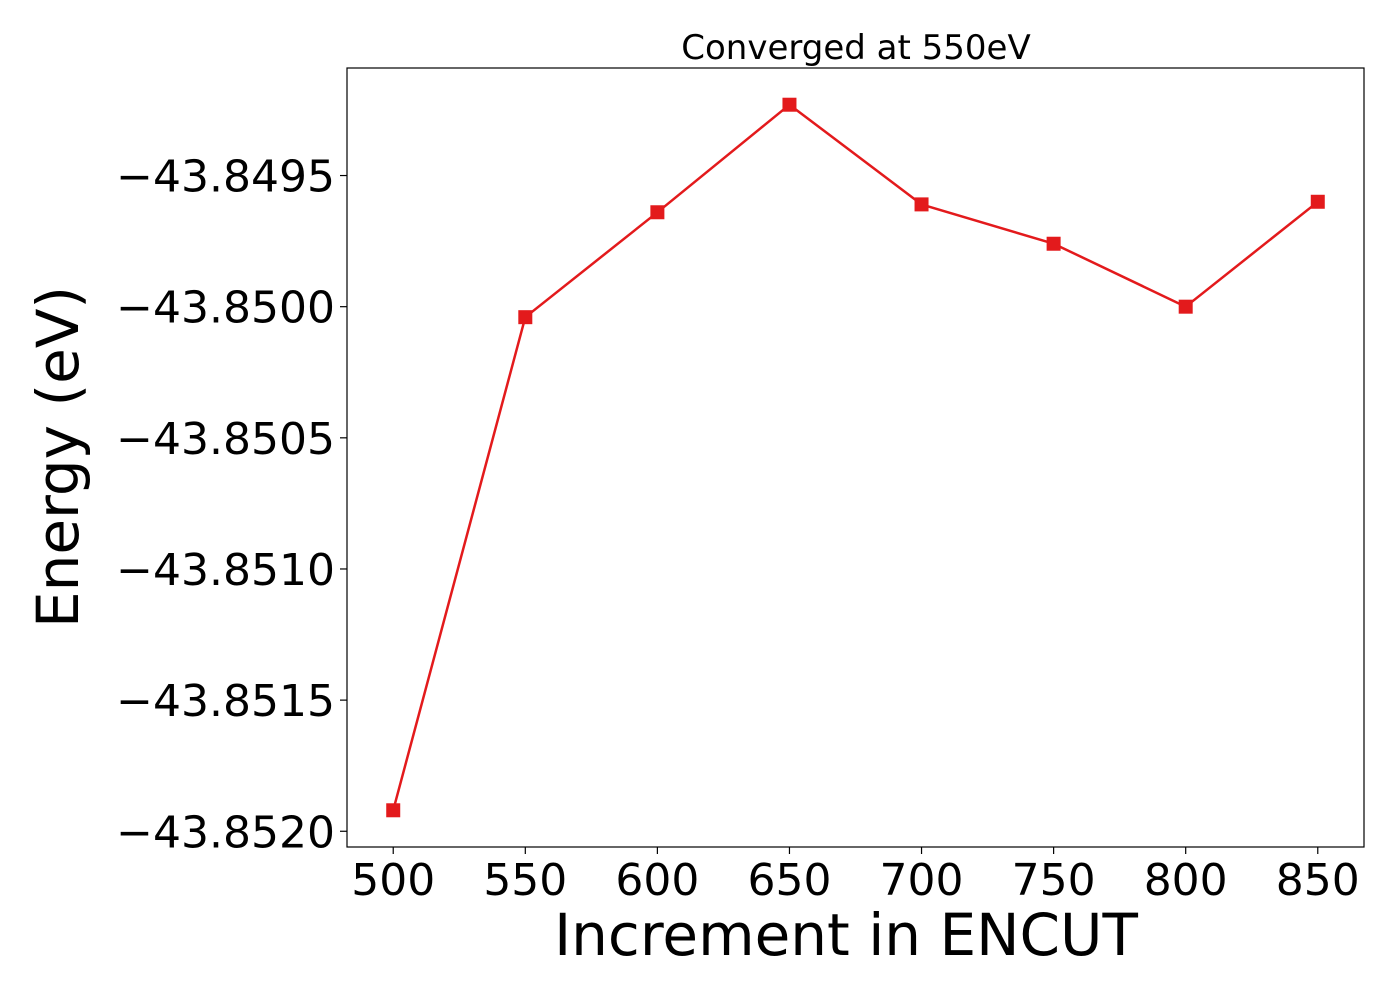  I want to click on y-tick-label: −43.8500, so click(225, 308).